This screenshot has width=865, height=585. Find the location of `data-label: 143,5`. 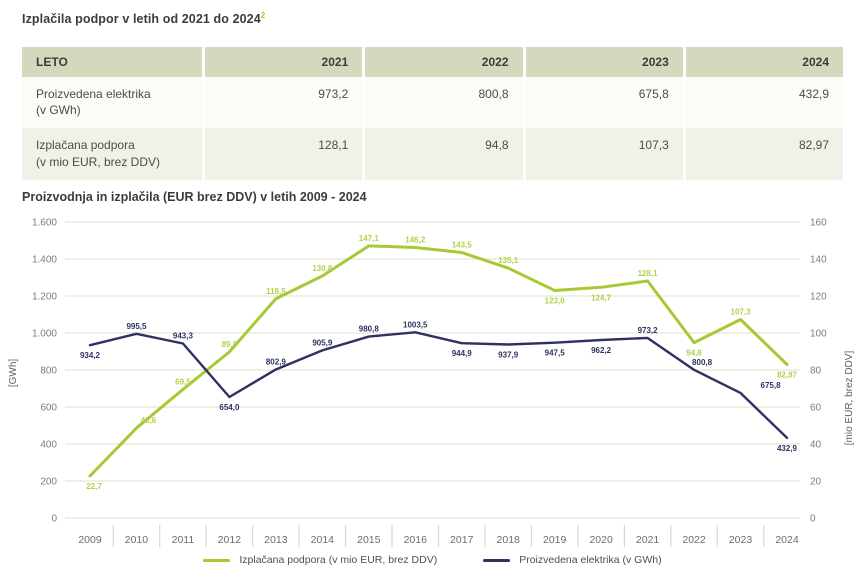

data-label: 143,5 is located at coordinates (462, 245).